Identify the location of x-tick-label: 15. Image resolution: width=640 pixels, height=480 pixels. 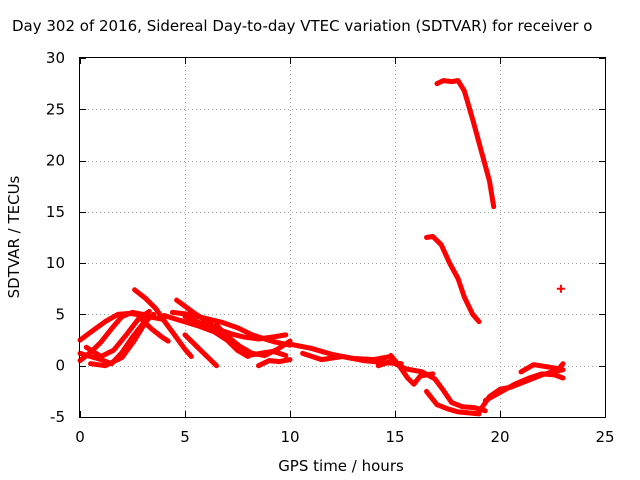
(394, 437).